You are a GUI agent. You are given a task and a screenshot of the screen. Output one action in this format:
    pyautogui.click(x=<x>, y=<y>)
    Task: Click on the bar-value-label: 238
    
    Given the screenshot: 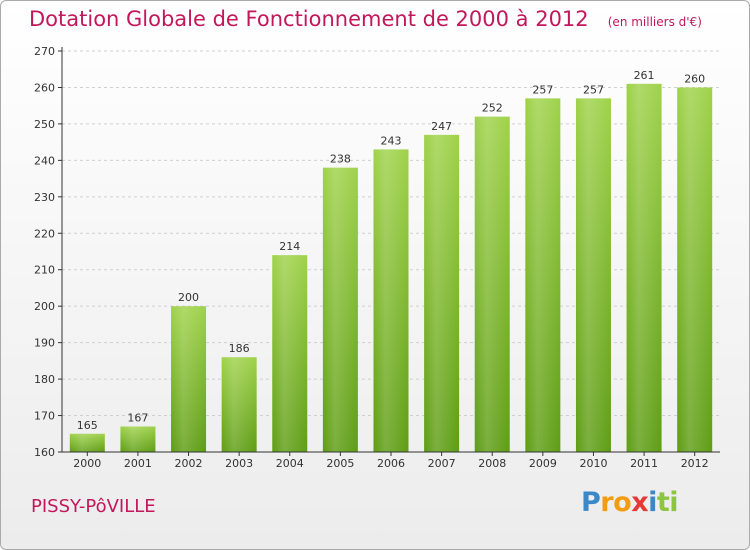 What is the action you would take?
    pyautogui.click(x=340, y=159)
    